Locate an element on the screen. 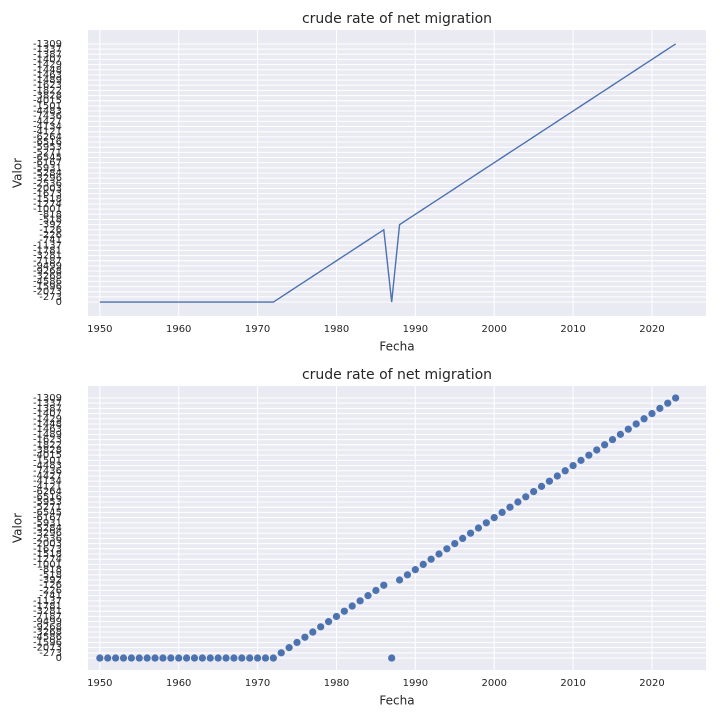 The image size is (720, 724). y-tick-label: -9268 is located at coordinates (47, 627).